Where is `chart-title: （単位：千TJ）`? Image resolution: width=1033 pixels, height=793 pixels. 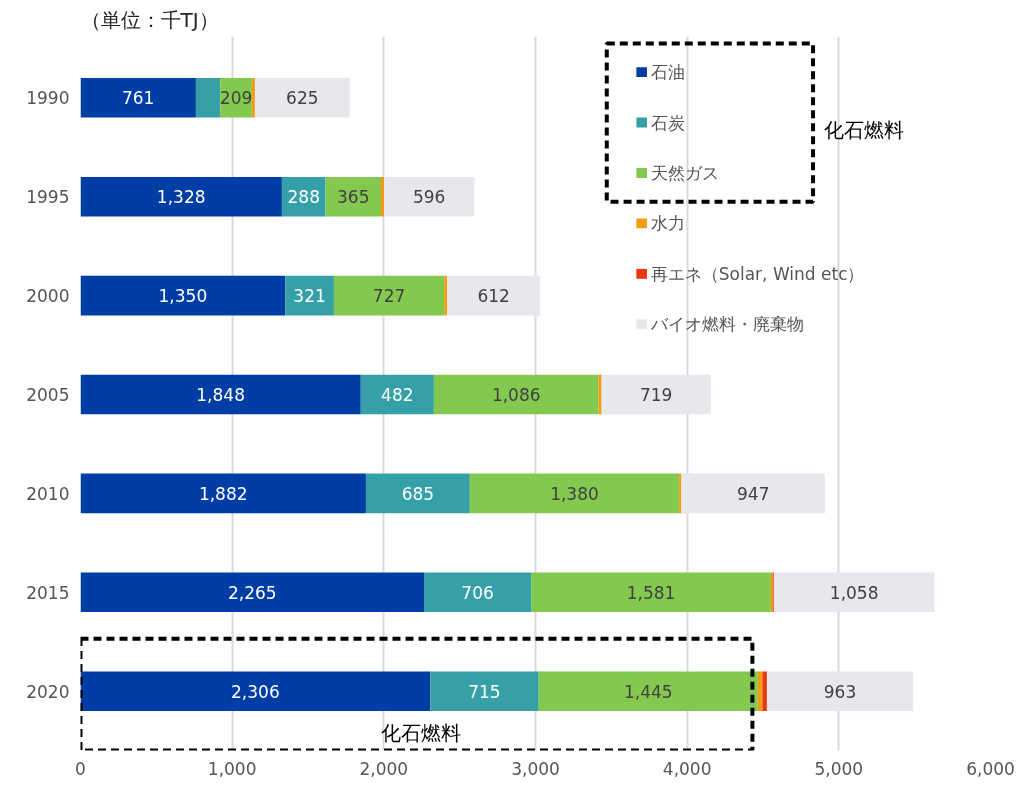 chart-title: （単位：千TJ） is located at coordinates (149, 19).